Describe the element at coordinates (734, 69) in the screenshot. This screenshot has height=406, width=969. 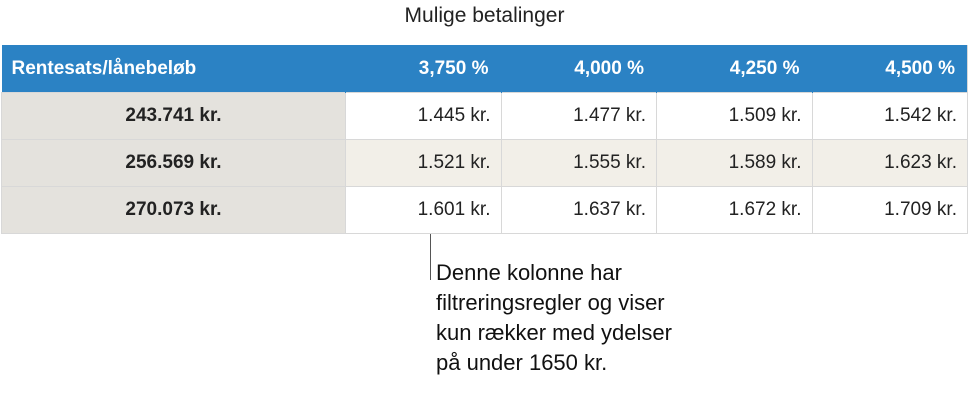
I see `header-cell-rate-3: 4,250 %` at that location.